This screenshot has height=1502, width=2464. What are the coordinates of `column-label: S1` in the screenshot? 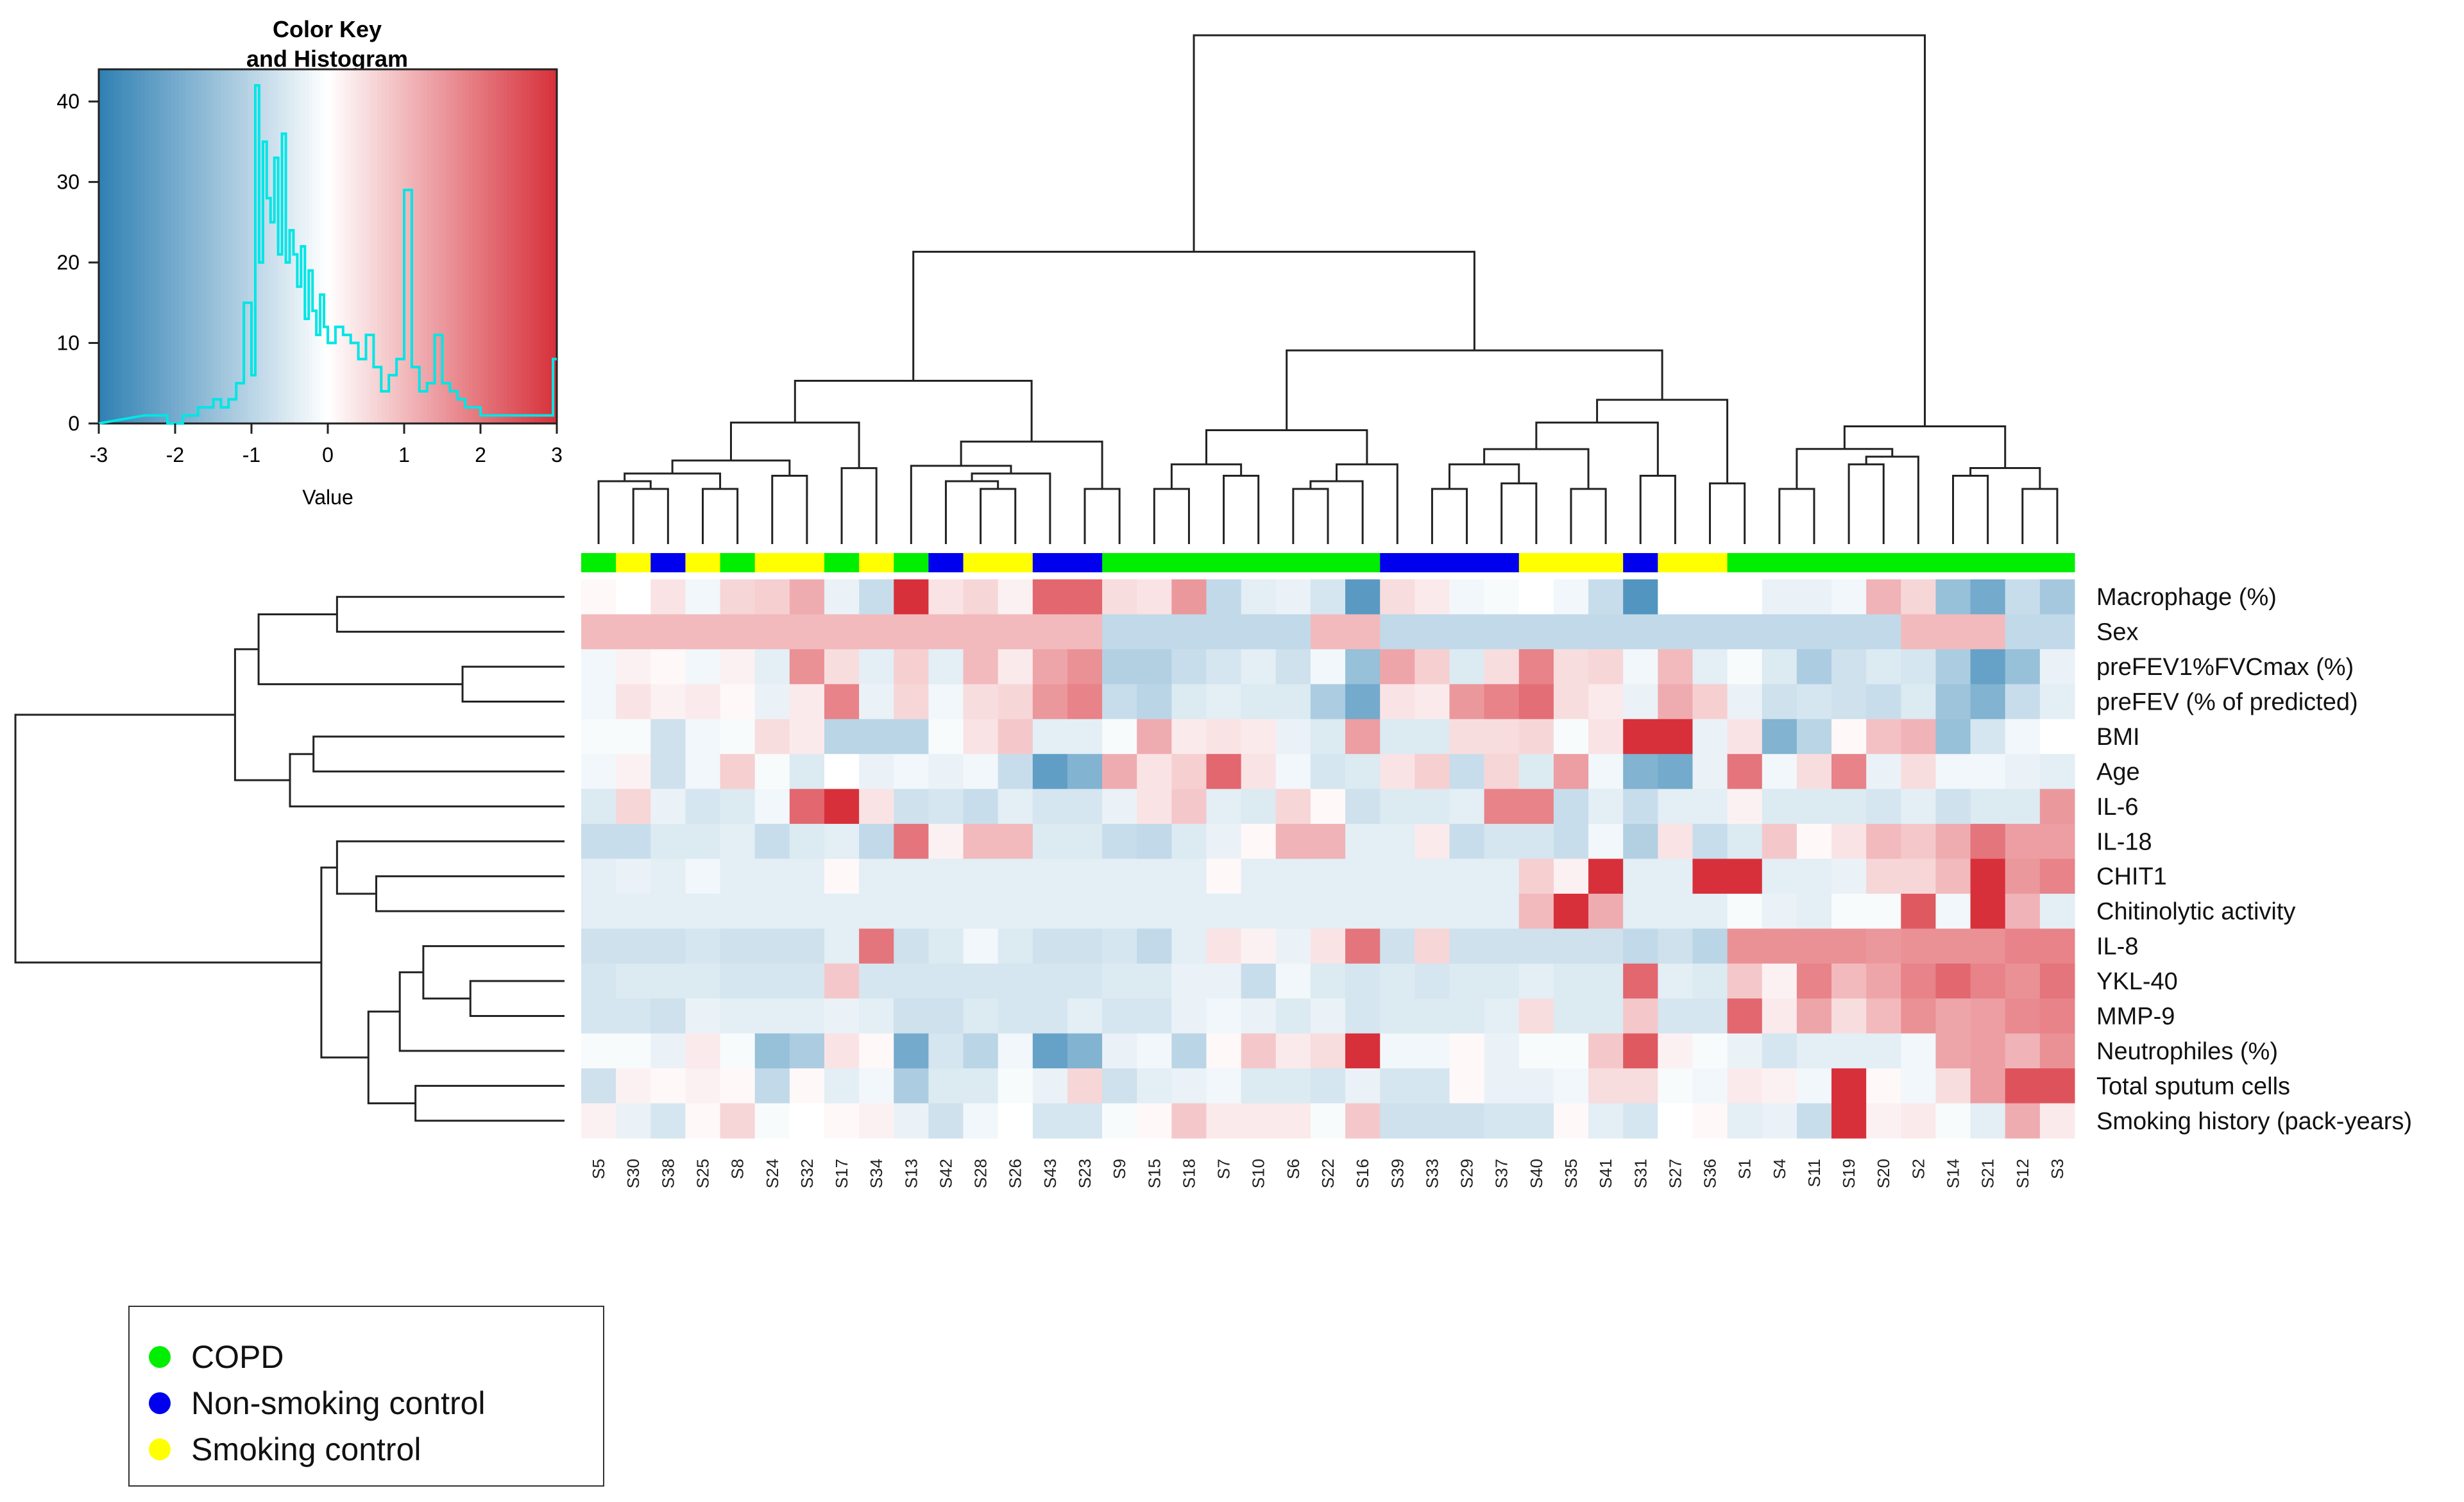 It's located at (1745, 1169).